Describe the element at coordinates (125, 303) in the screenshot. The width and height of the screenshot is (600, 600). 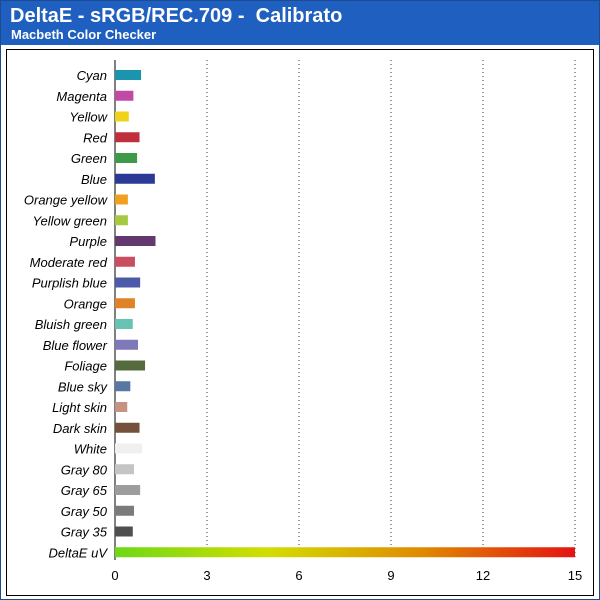
I see `bar-orange` at that location.